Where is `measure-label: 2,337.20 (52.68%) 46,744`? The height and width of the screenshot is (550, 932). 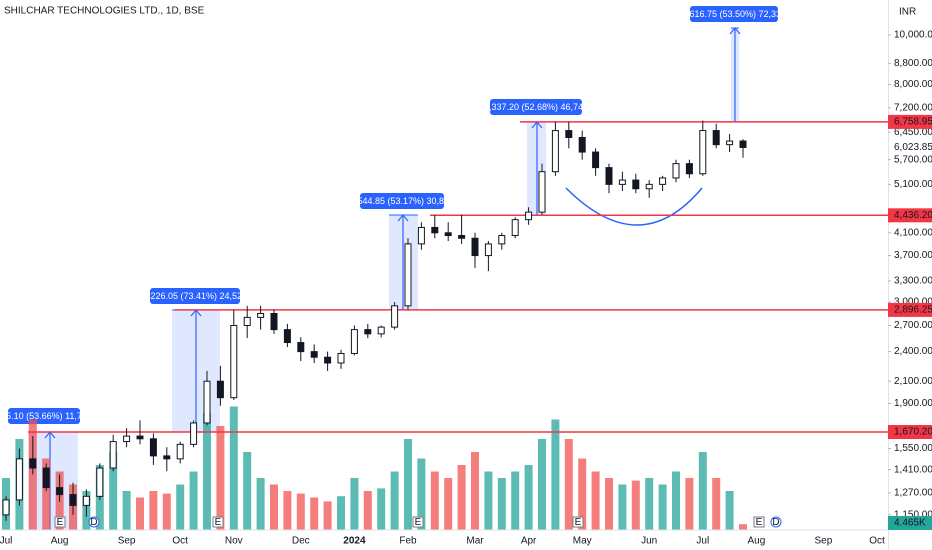 measure-label: 2,337.20 (52.68%) 46,744 is located at coordinates (536, 107).